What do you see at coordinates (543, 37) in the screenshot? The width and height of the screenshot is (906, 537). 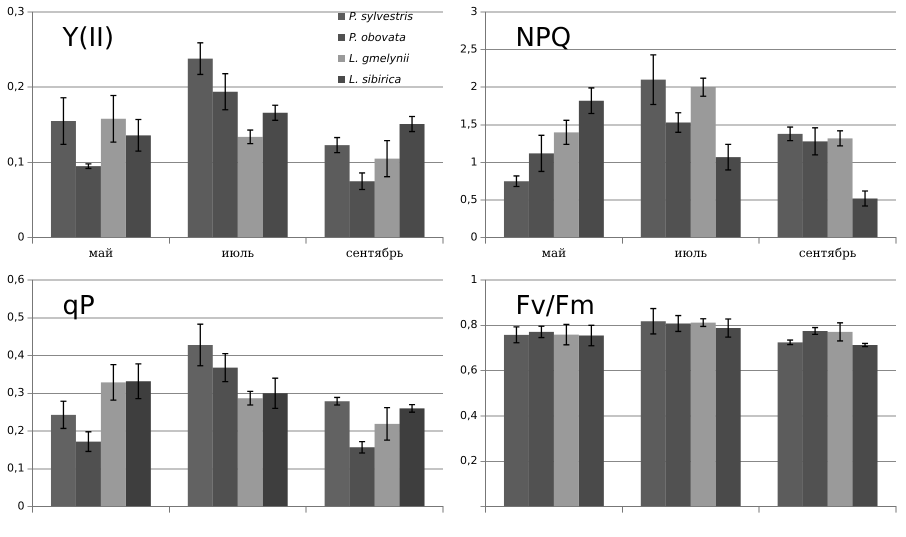 I see `chart-title: NPQ` at bounding box center [543, 37].